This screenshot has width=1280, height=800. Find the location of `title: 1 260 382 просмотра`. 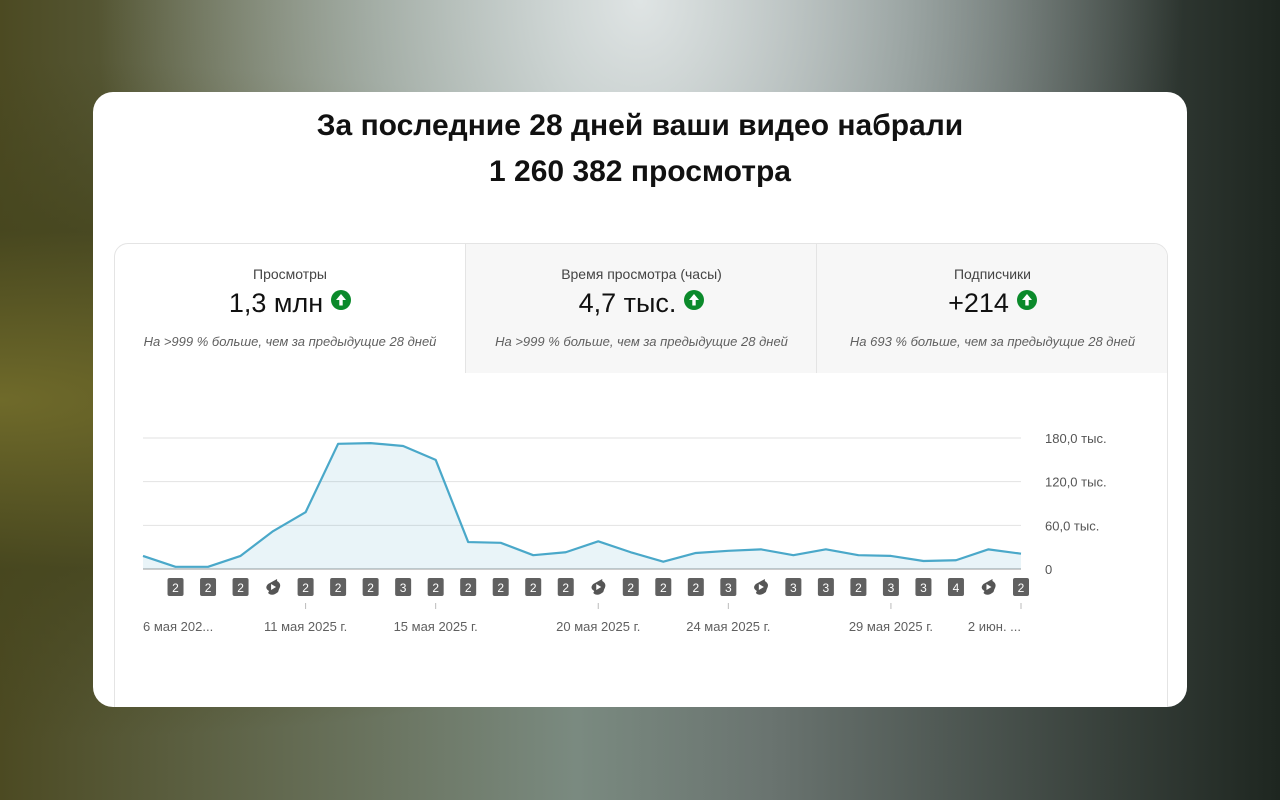

title: 1 260 382 просмотра is located at coordinates (640, 171).